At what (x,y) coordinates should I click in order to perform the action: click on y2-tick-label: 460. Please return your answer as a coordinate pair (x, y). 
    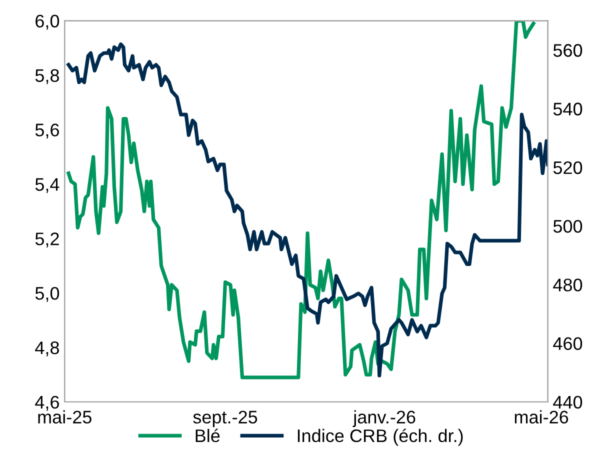
    Looking at the image, I should click on (567, 343).